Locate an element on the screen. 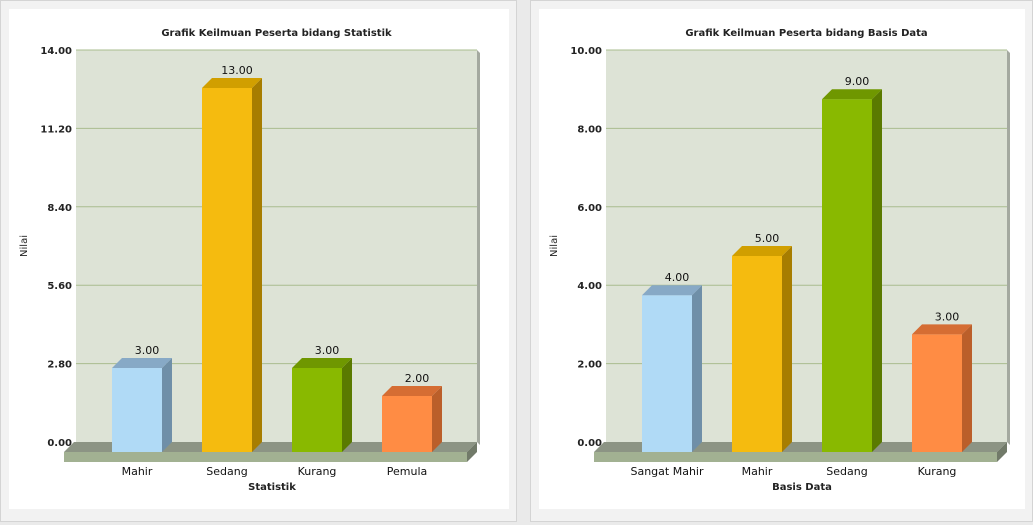 Image resolution: width=1033 pixels, height=525 pixels. bar-sangat-mahir is located at coordinates (672, 368).